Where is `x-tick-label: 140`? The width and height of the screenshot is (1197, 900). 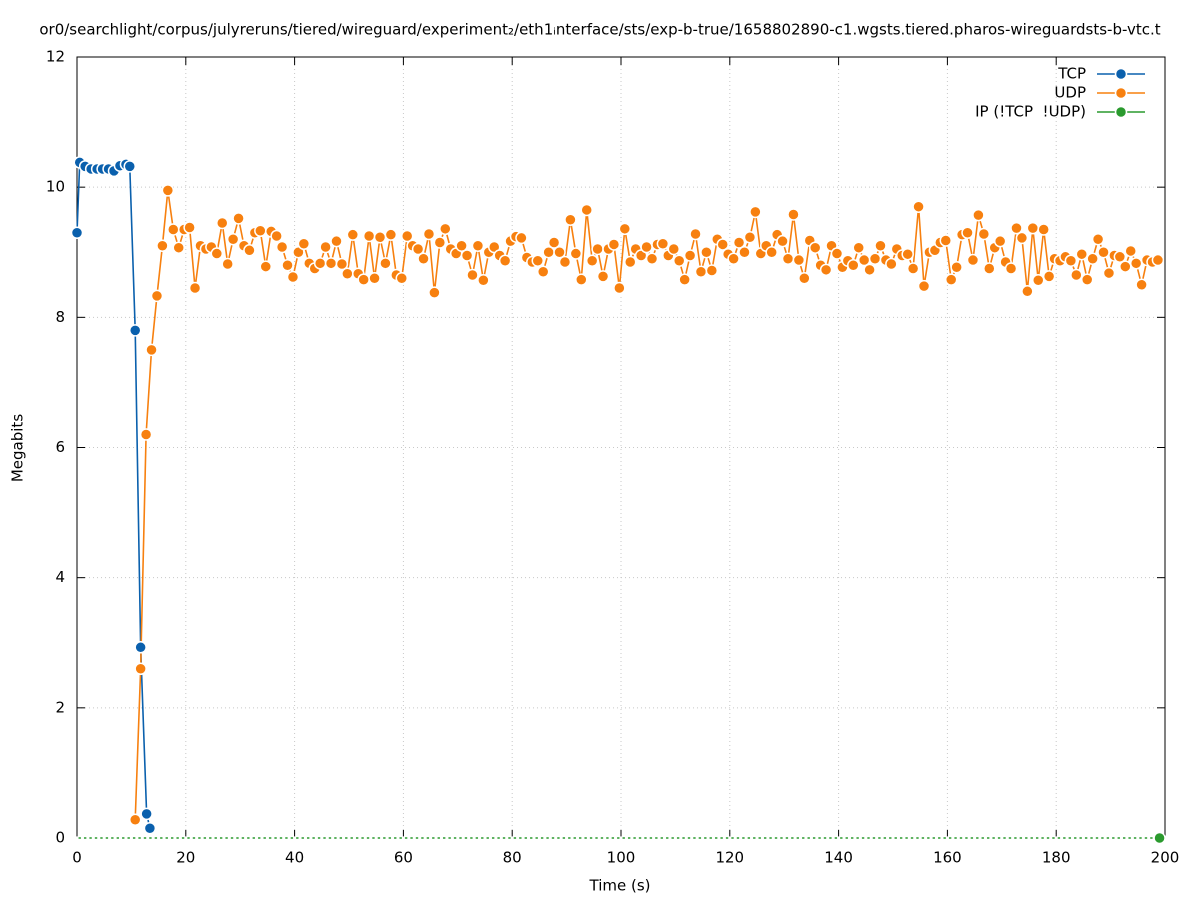
x-tick-label: 140 is located at coordinates (838, 858).